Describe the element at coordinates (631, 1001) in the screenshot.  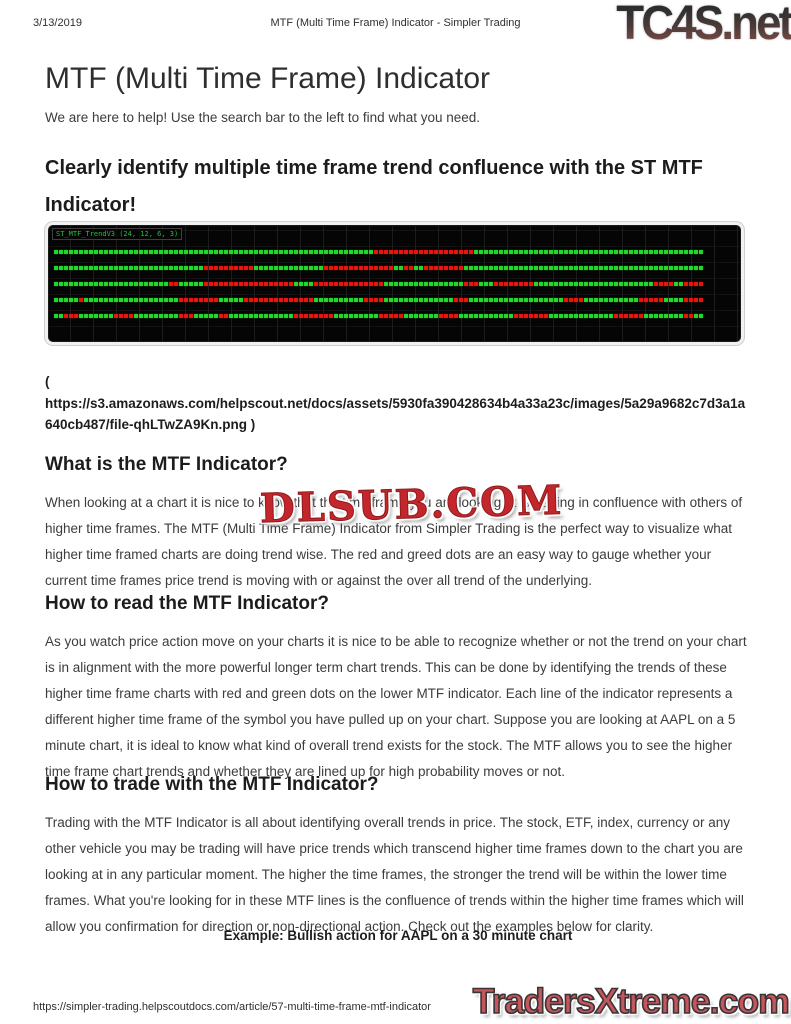
I see `tradersxtreme-site-logo: TradersXtreme.com` at that location.